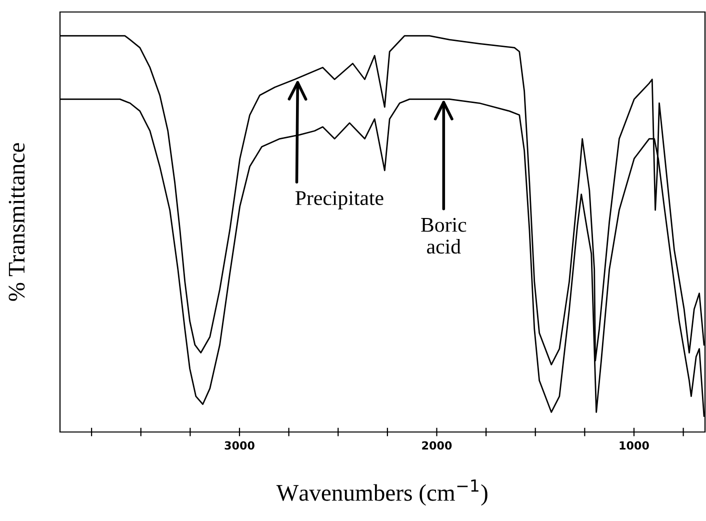 Image resolution: width=706 pixels, height=521 pixels. Describe the element at coordinates (437, 445) in the screenshot. I see `x-tick-label: 2000` at that location.